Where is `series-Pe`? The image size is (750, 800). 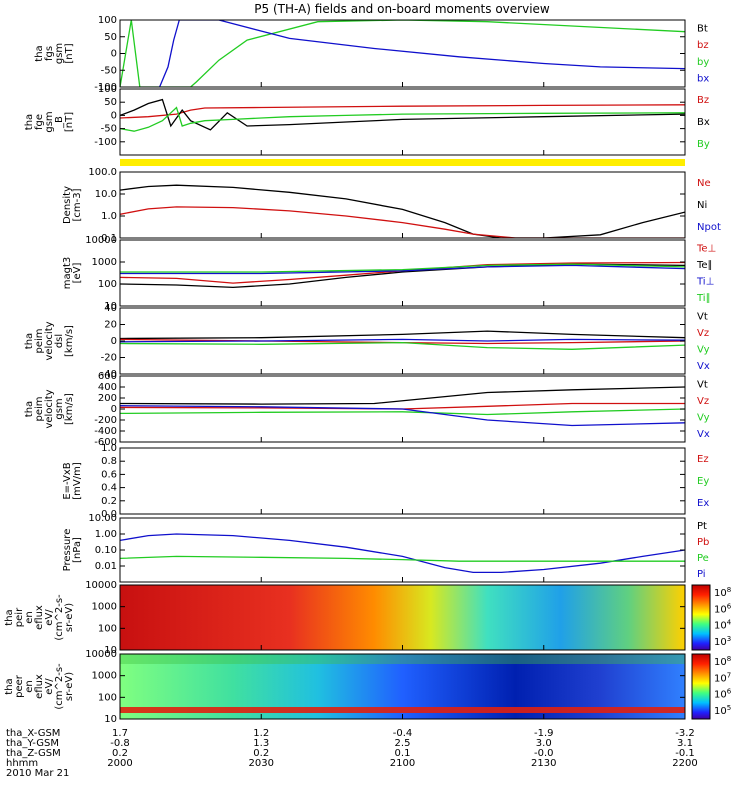
series-Pe is located at coordinates (402, 558).